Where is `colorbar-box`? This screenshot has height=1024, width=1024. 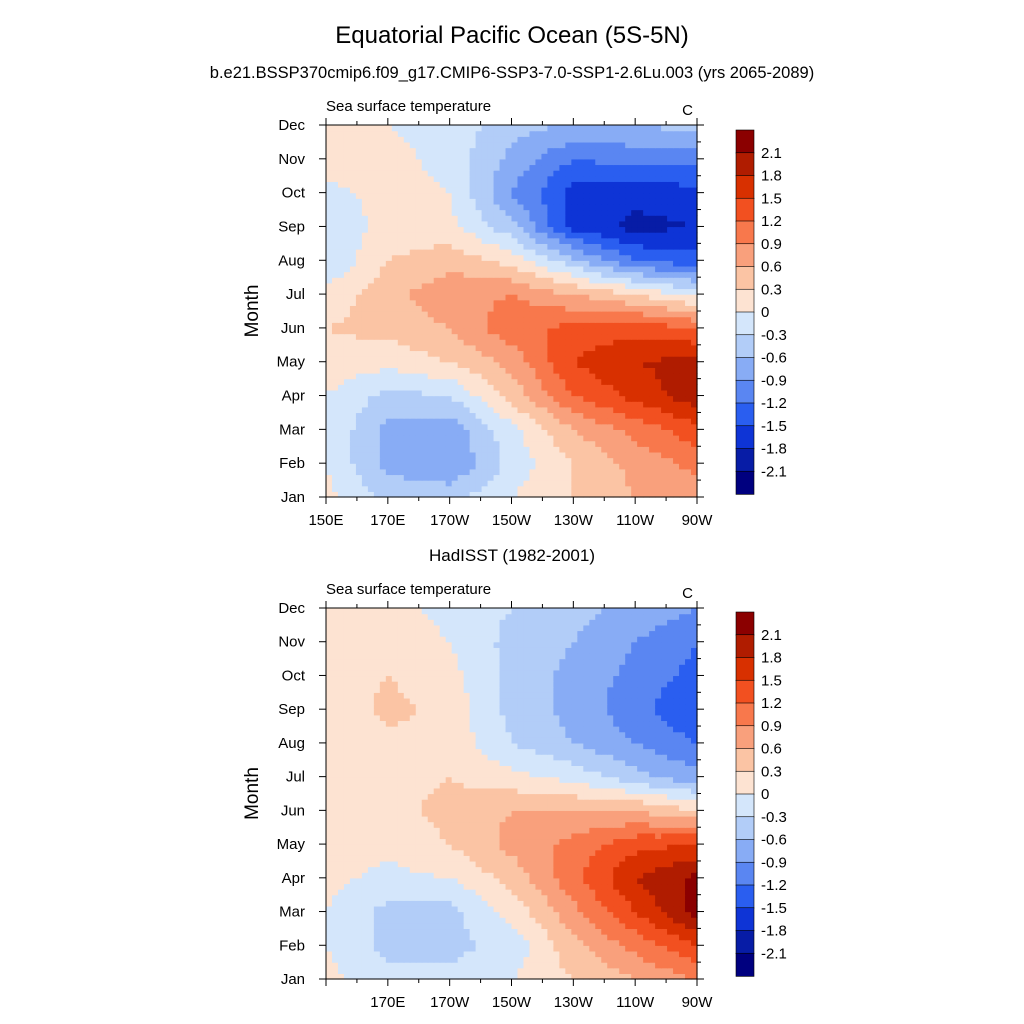
colorbar-box is located at coordinates (745, 482).